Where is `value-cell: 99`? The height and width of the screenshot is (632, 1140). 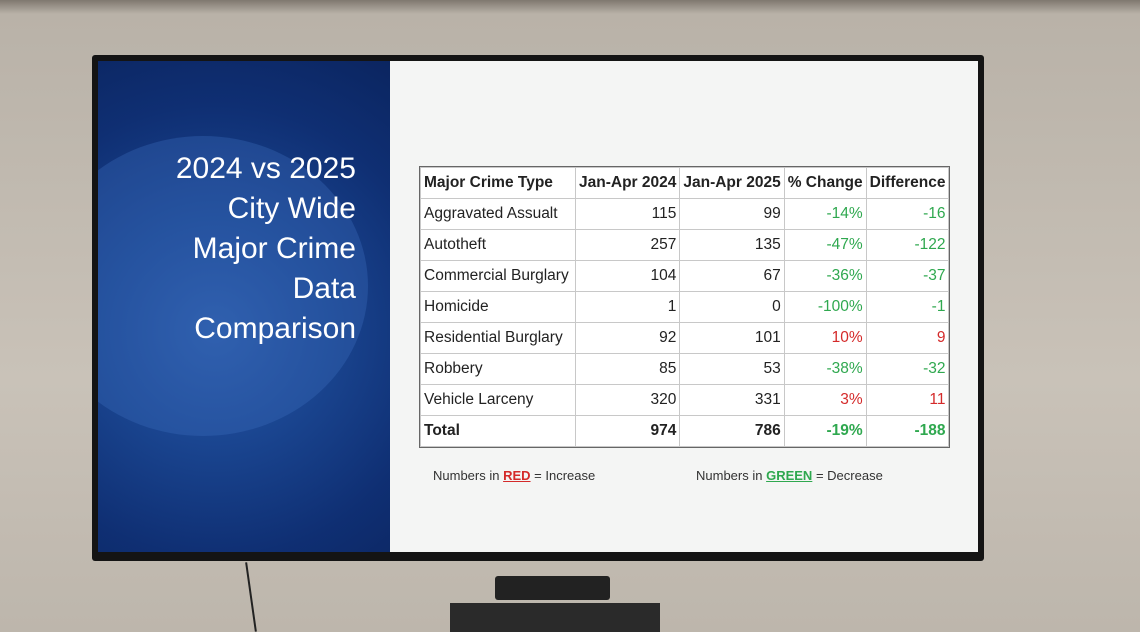
value-cell: 99 is located at coordinates (732, 214).